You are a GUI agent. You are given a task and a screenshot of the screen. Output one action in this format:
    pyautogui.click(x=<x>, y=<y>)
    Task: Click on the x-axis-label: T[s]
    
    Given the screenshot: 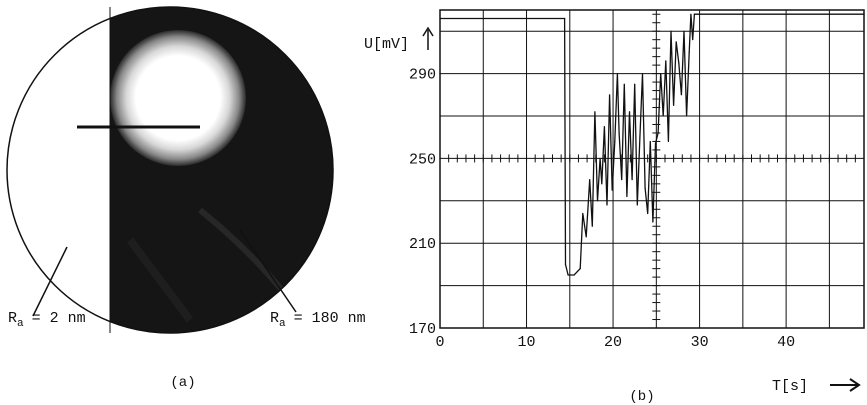 What is the action you would take?
    pyautogui.click(x=790, y=386)
    